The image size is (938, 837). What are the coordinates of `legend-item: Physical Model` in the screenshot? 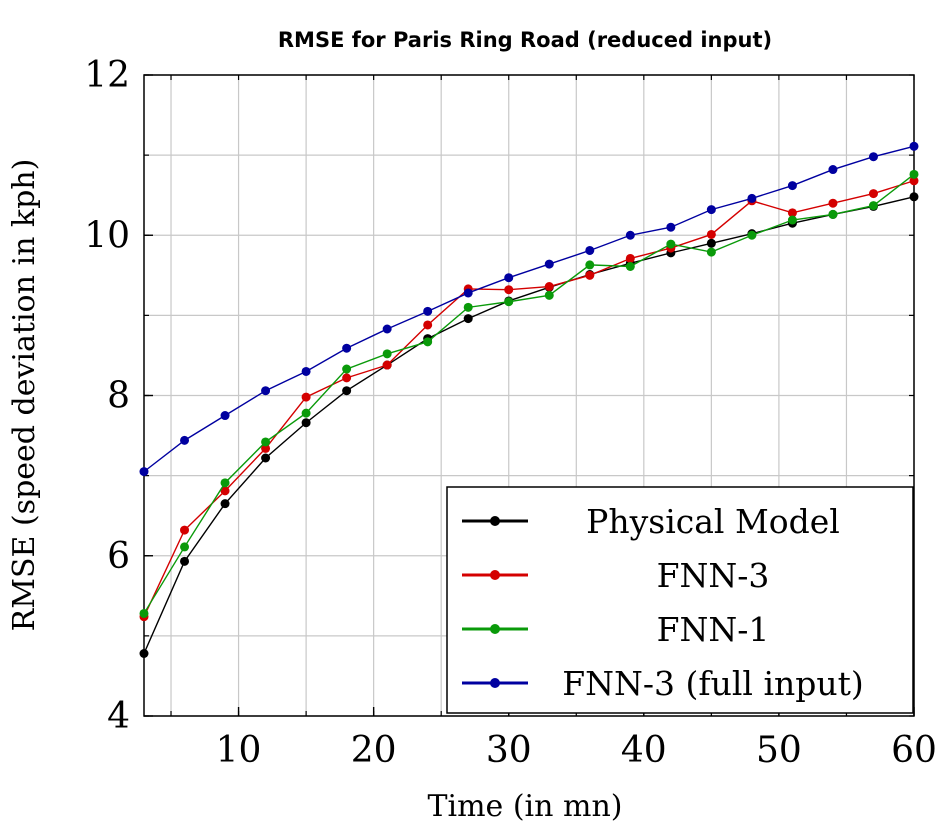 It's located at (651, 521).